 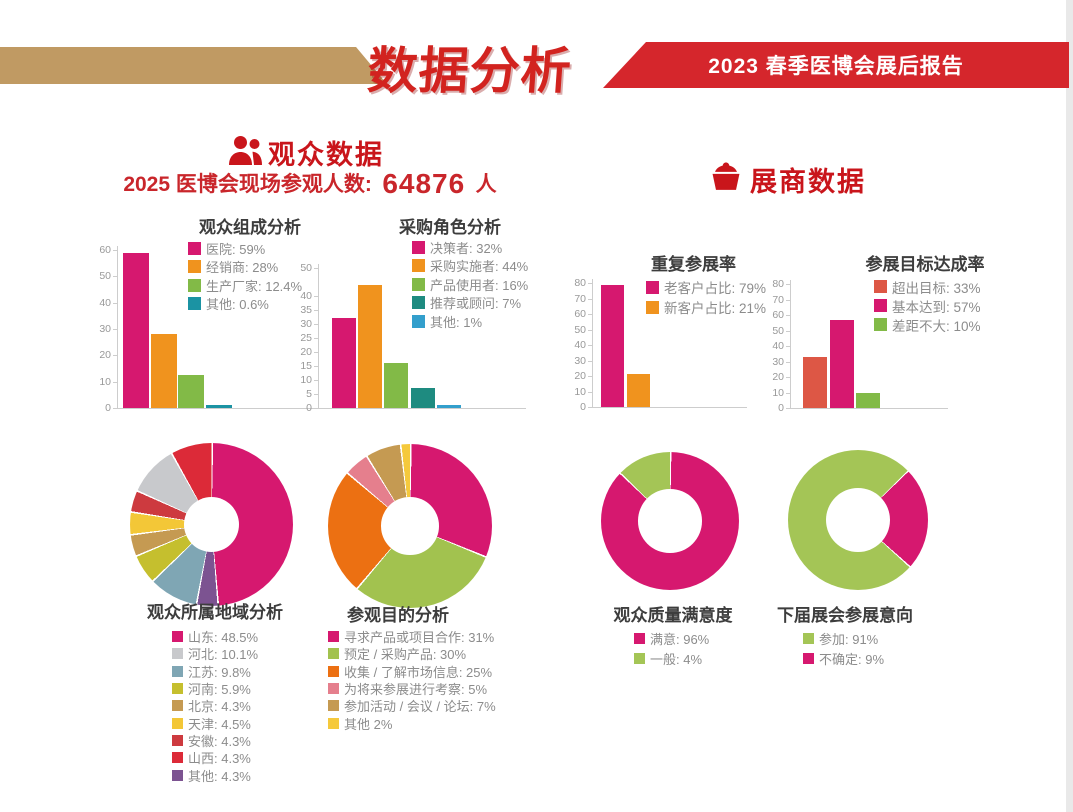 I want to click on bar-推荐或顾问, so click(x=422, y=398).